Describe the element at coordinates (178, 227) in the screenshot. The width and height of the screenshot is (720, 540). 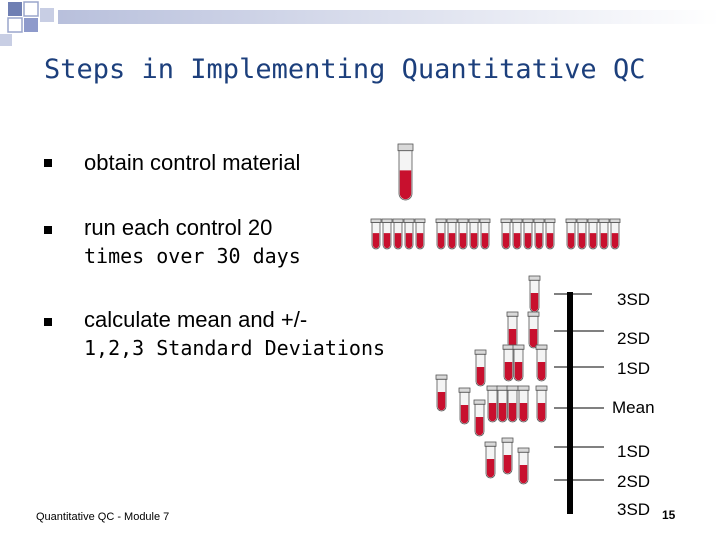
I see `bullet-2-line1: run each control 20` at that location.